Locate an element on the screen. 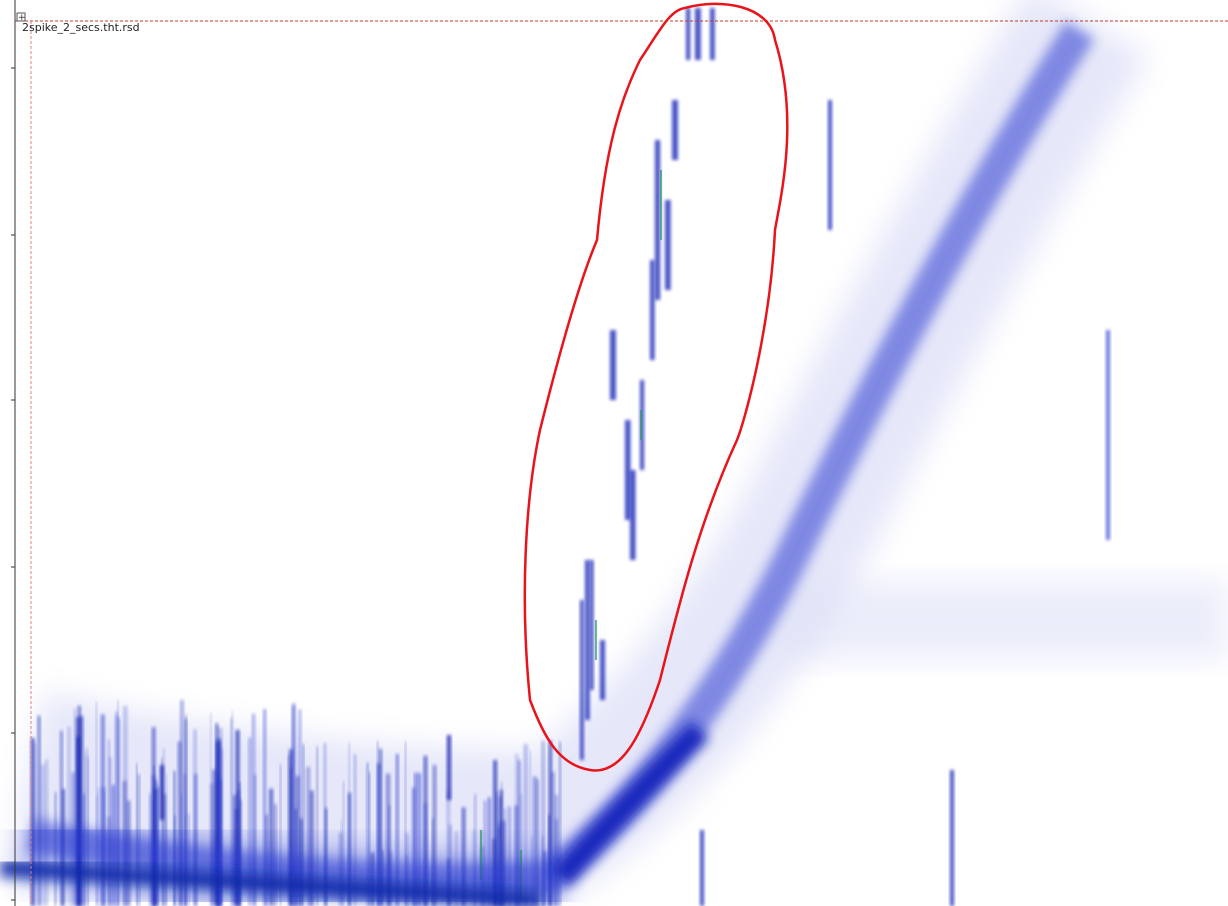  expand-icon: + is located at coordinates (22, 18).